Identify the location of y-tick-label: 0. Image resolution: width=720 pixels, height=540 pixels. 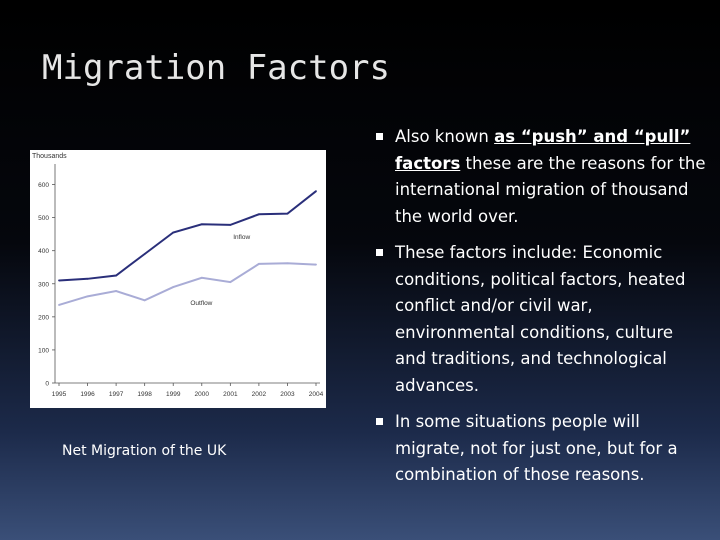
(47, 384).